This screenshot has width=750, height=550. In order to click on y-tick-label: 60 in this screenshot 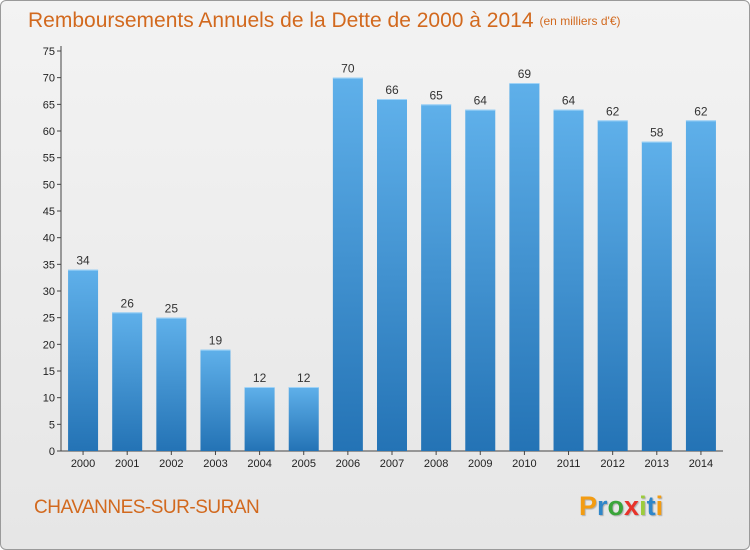, I will do `click(49, 132)`.